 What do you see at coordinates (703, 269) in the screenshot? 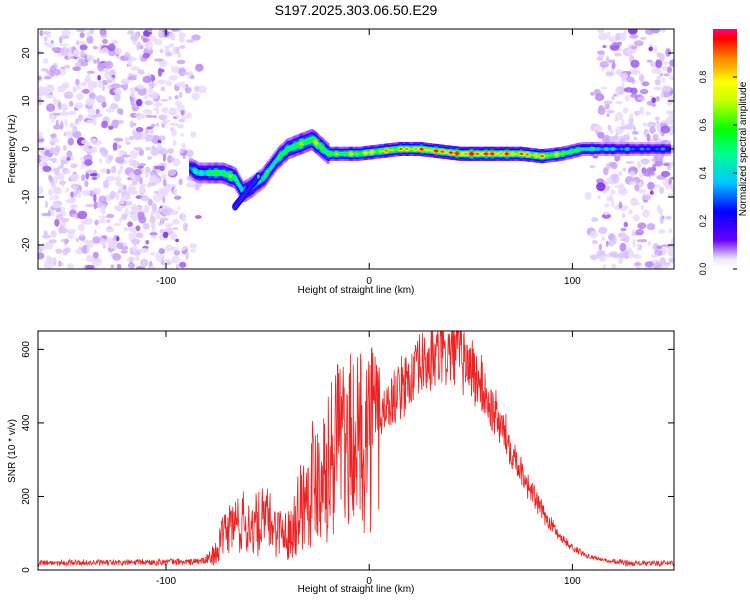
I see `colorbar-tick-label: 0.0` at bounding box center [703, 269].